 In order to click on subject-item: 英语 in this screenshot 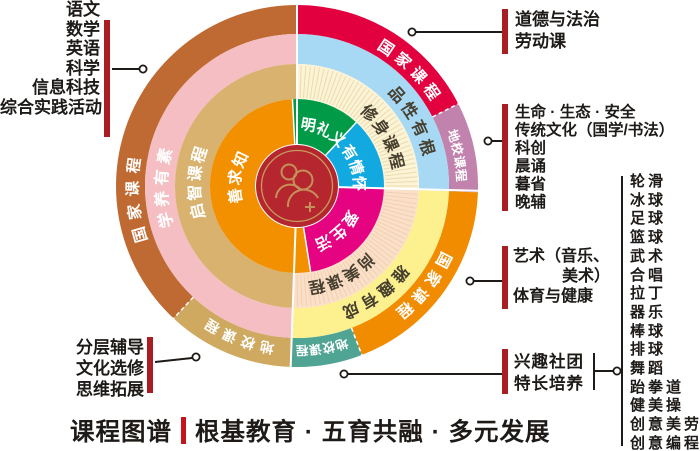, I will do `click(83, 49)`.